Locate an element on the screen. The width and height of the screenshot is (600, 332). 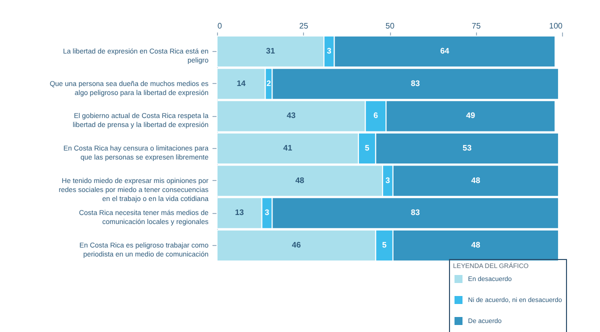
x-tick-label: 25 is located at coordinates (304, 26).